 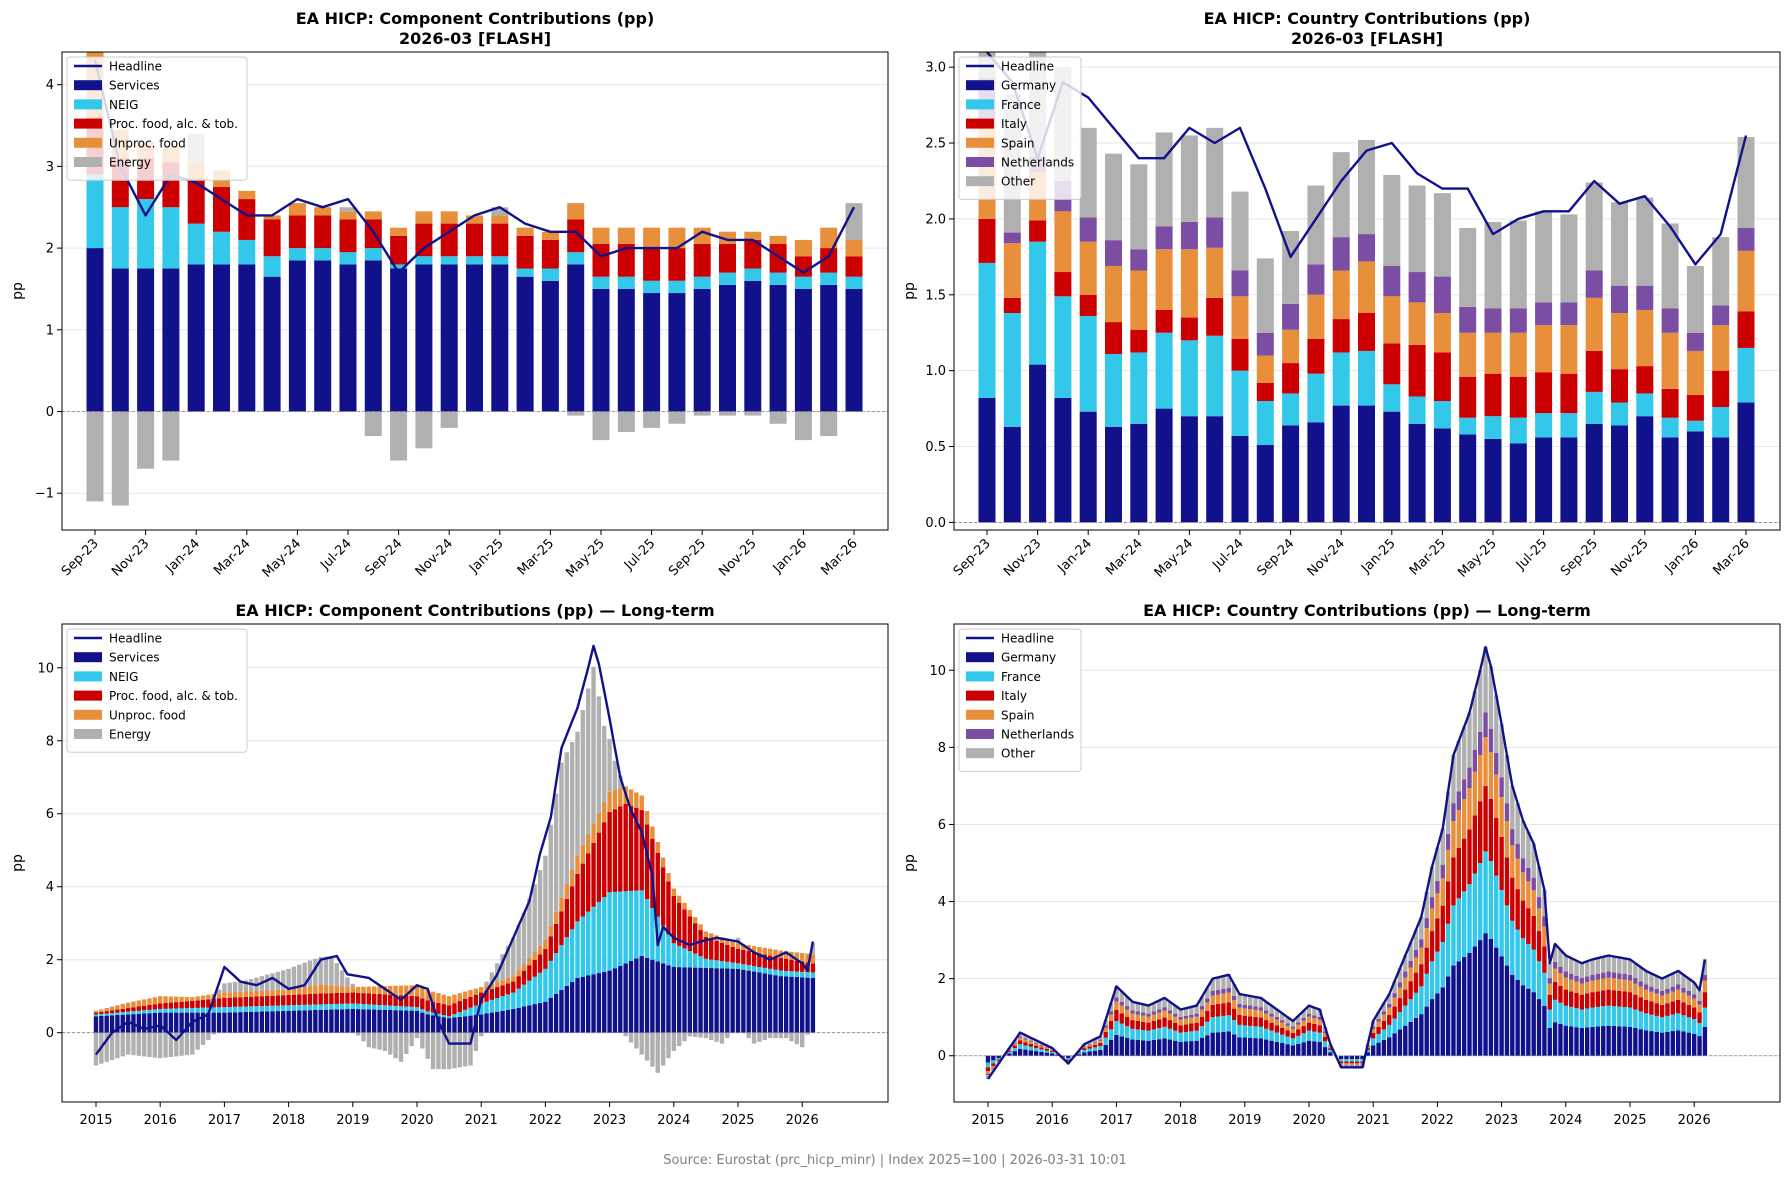 I want to click on x-tick-label: 2026, so click(x=802, y=1120).